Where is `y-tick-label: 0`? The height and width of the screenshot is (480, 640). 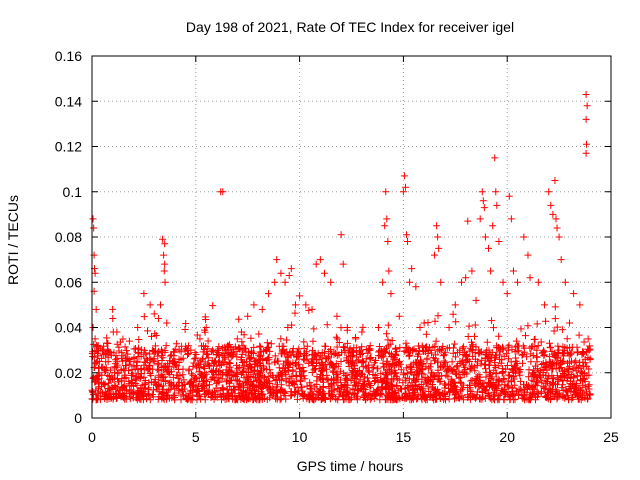
y-tick-label: 0 is located at coordinates (78, 418).